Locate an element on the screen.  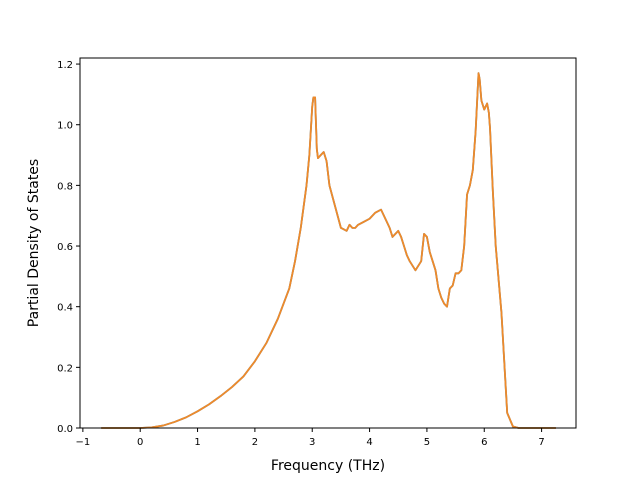
x-tick-label: 5 is located at coordinates (427, 442).